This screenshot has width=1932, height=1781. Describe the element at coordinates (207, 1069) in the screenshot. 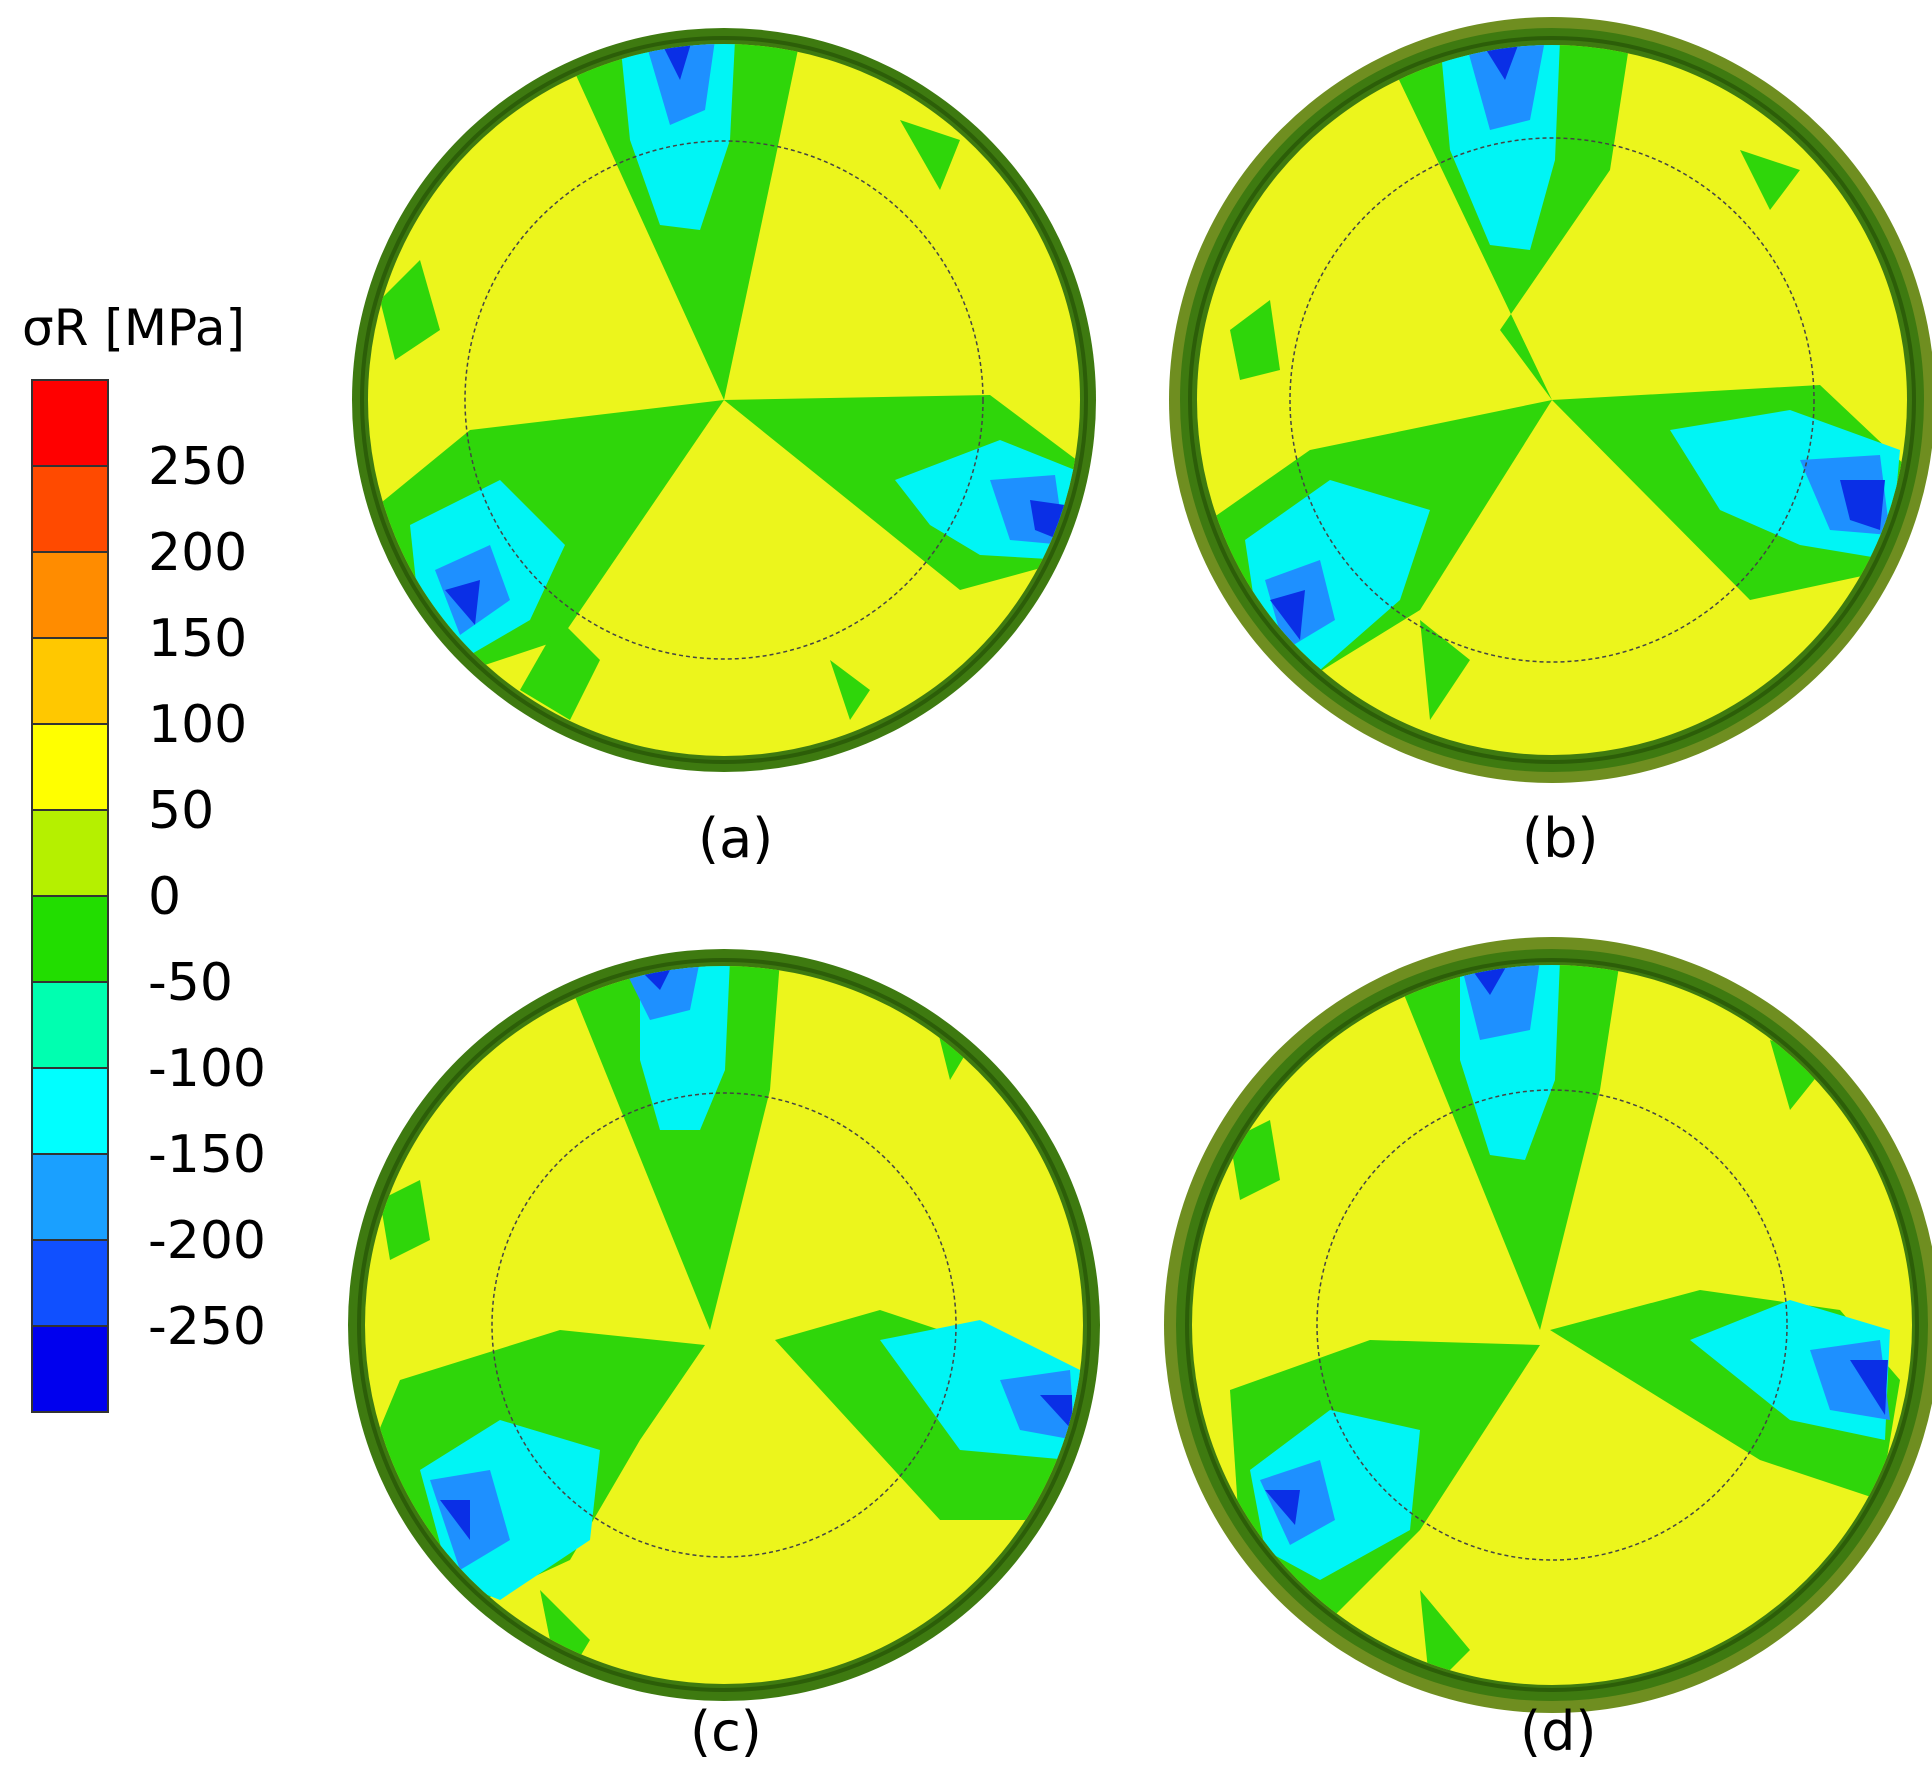

I see `legend-tick-label: -100` at that location.